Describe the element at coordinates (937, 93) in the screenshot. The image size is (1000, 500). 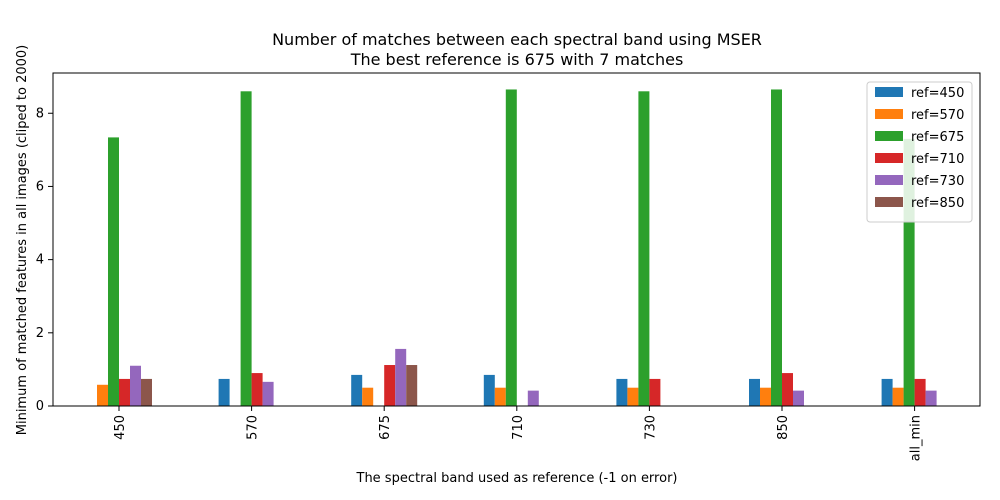
I see `legend-label: ref=450` at that location.